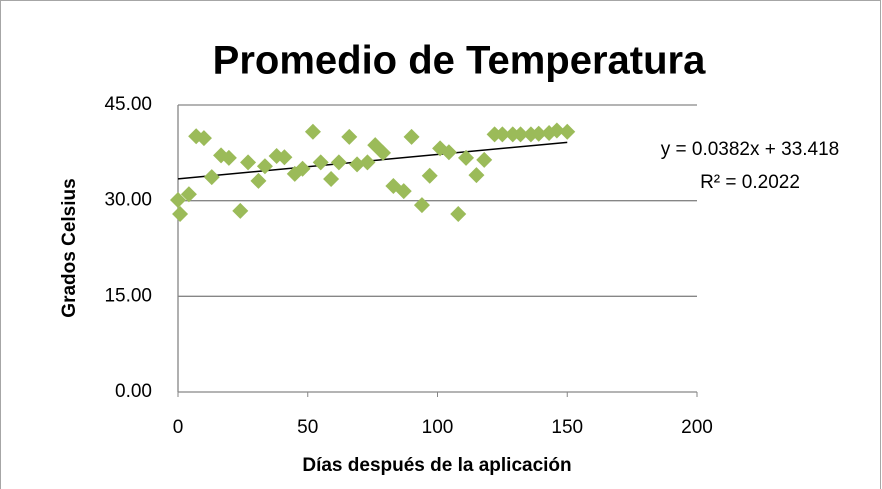  Describe the element at coordinates (69, 247) in the screenshot. I see `y-axis-label: Grados Celsius` at that location.